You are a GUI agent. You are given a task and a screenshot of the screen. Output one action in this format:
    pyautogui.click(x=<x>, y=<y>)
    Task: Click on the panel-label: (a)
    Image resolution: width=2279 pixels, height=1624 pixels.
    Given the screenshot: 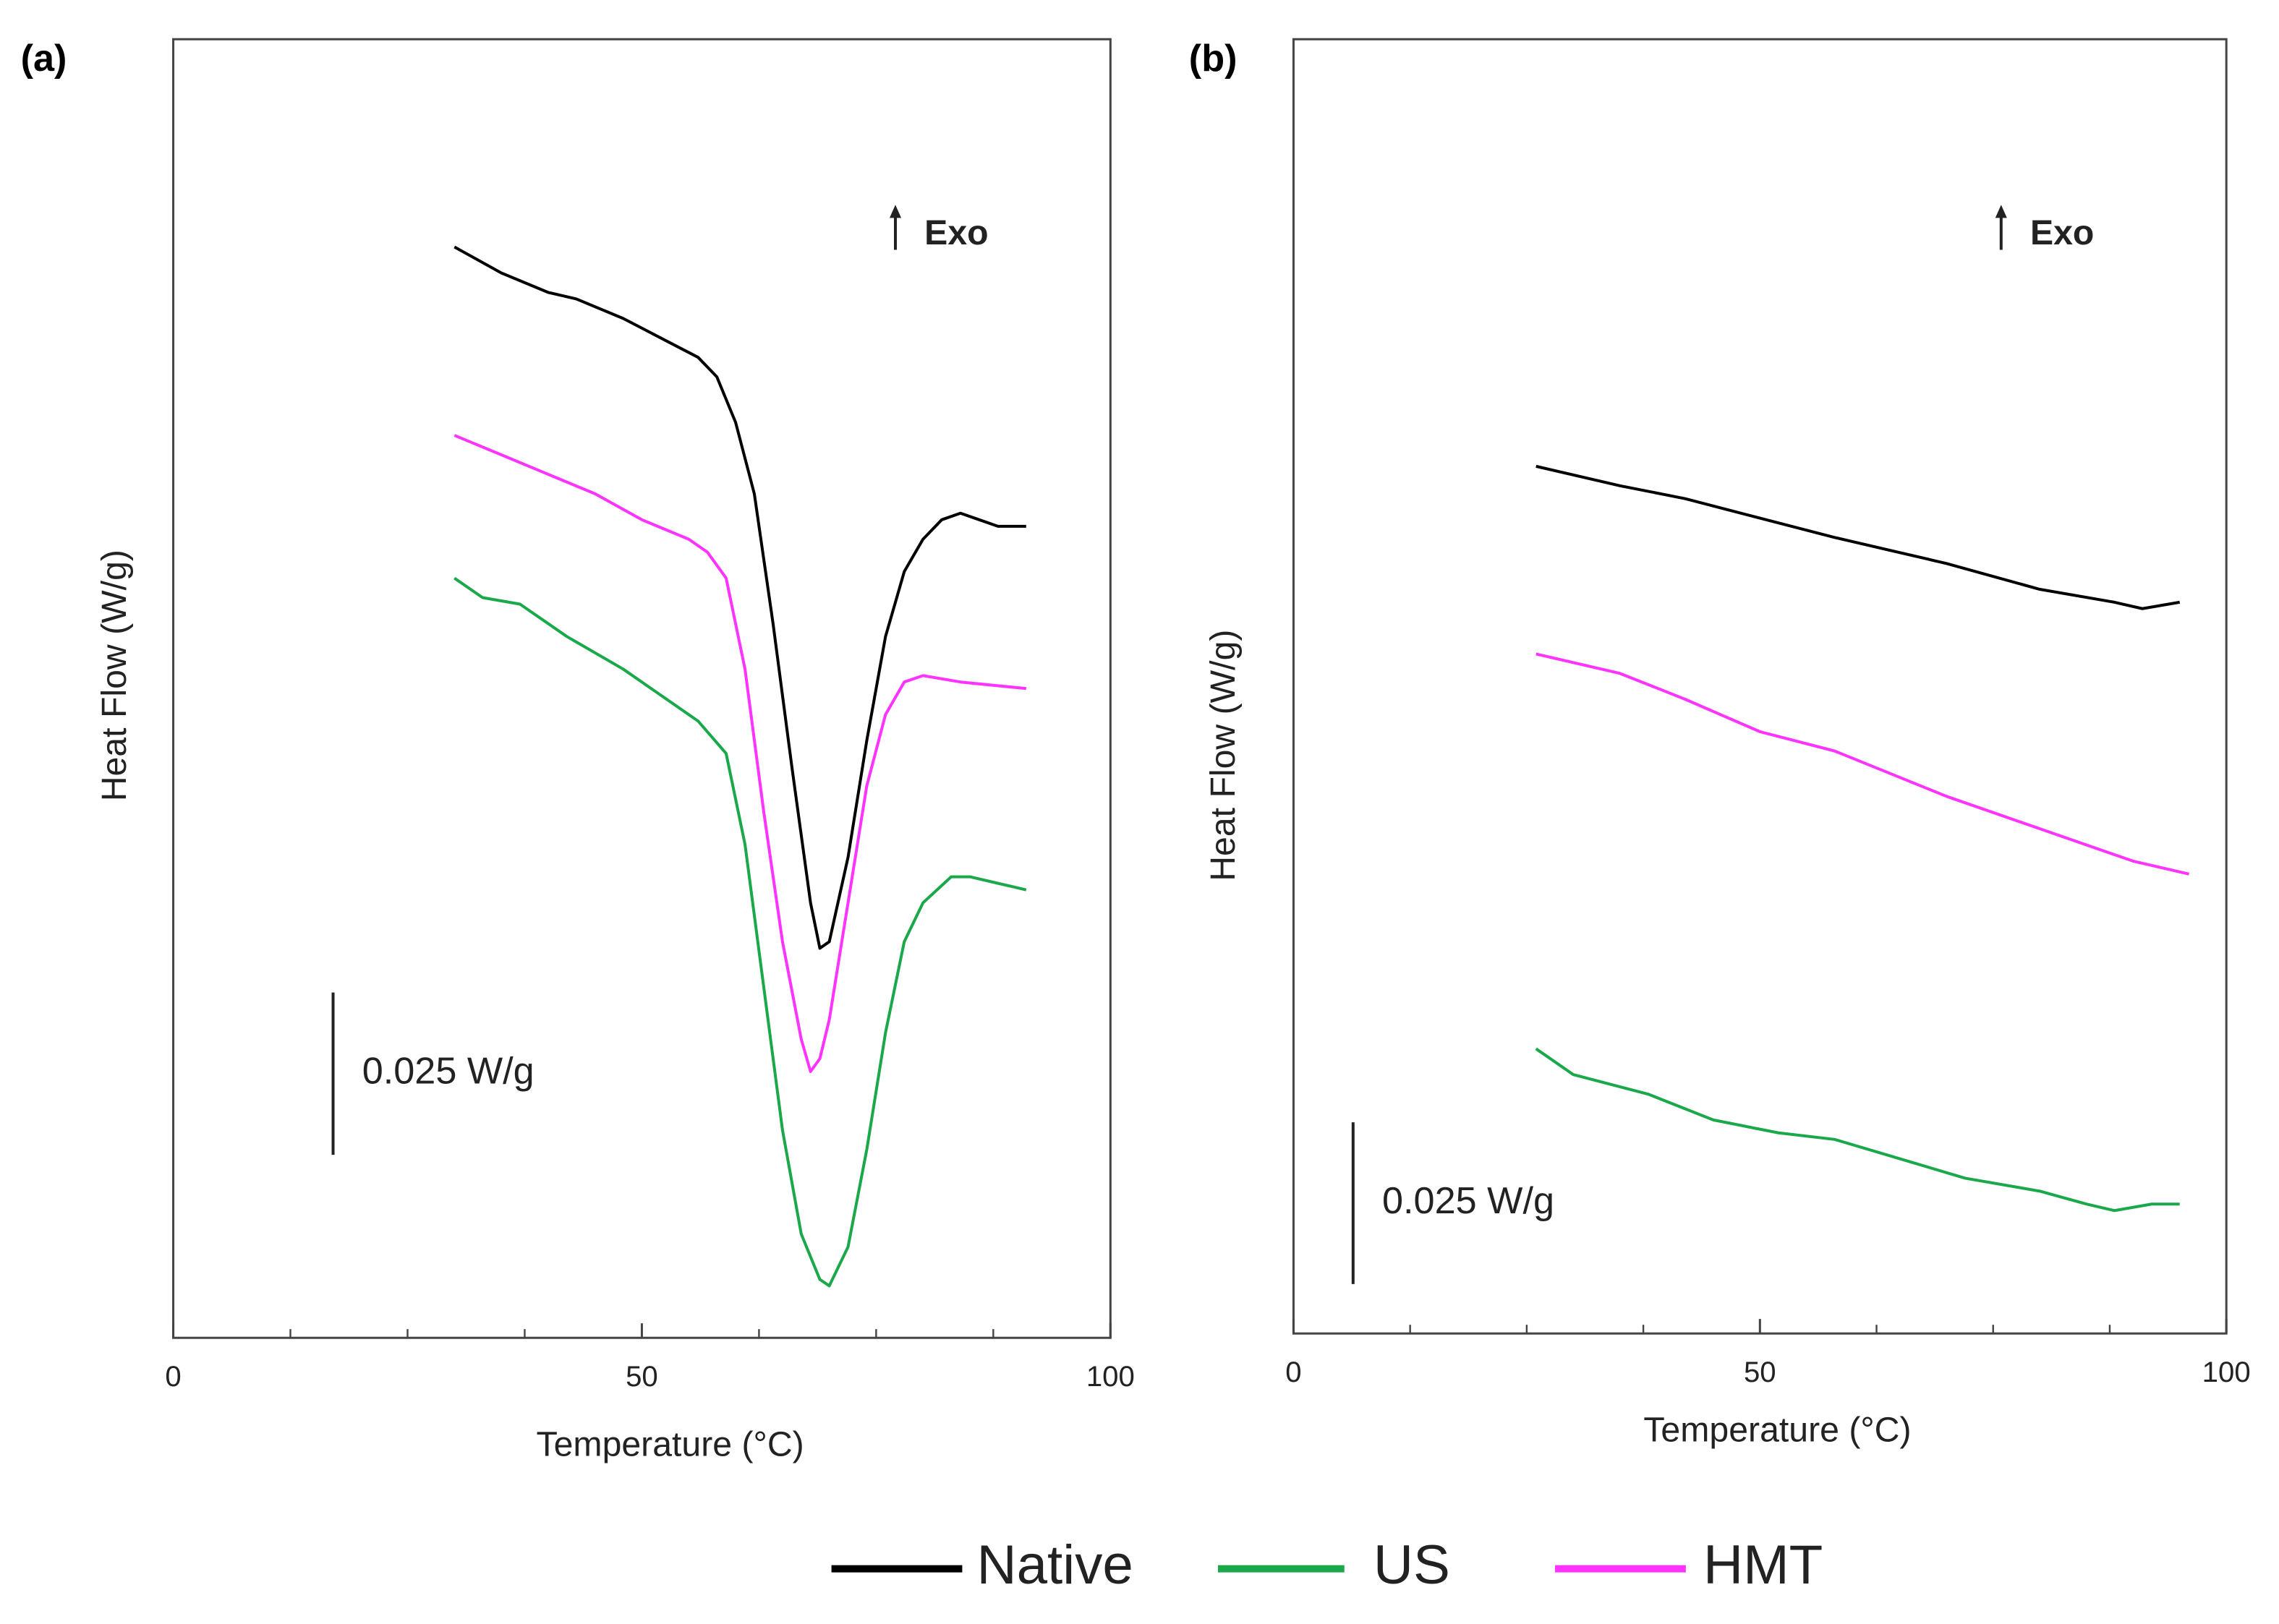 What is the action you would take?
    pyautogui.click(x=44, y=59)
    